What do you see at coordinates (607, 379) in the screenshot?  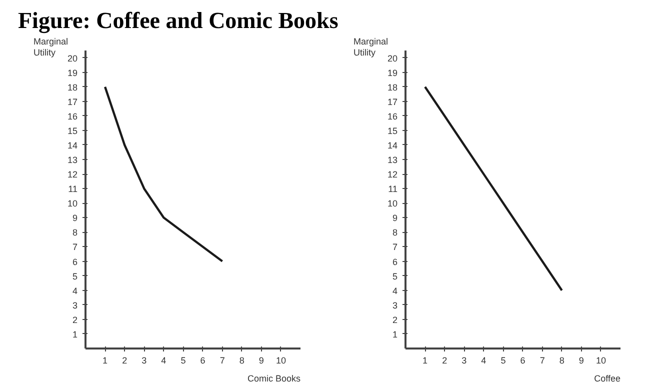 I see `x-axis-title: Coffee` at bounding box center [607, 379].